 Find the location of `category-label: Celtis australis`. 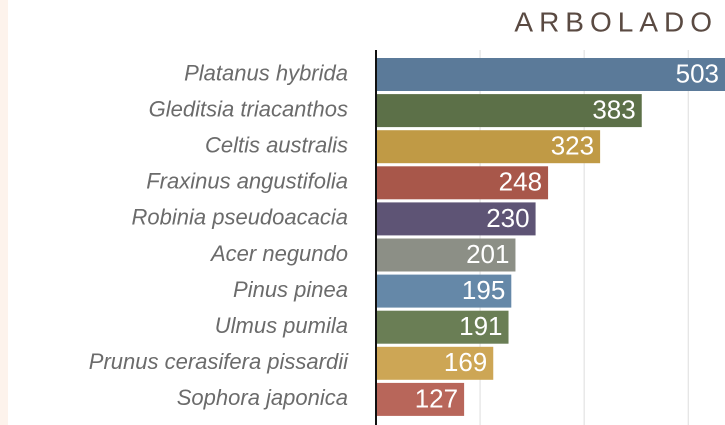

category-label: Celtis australis is located at coordinates (276, 145).